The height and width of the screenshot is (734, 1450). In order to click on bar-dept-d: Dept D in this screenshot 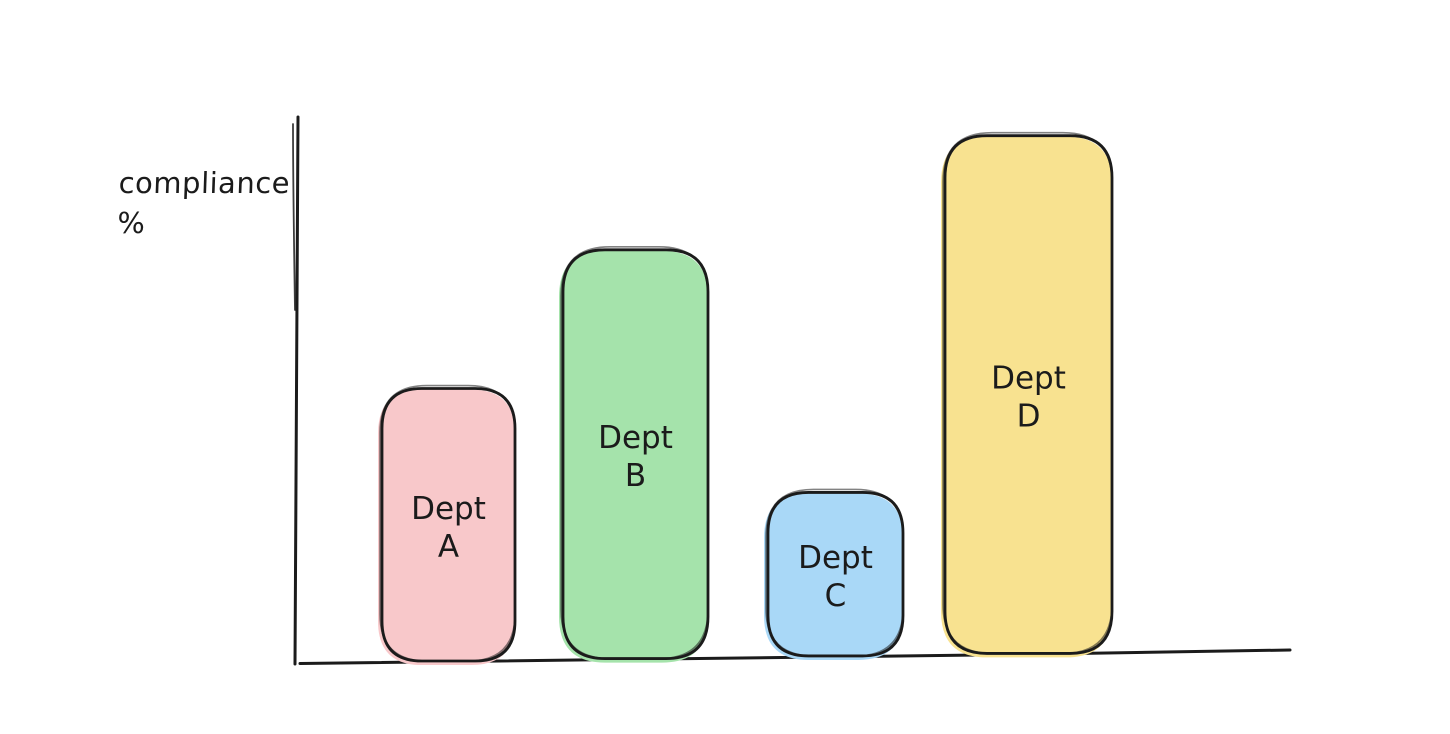, I will do `click(1027, 394)`.